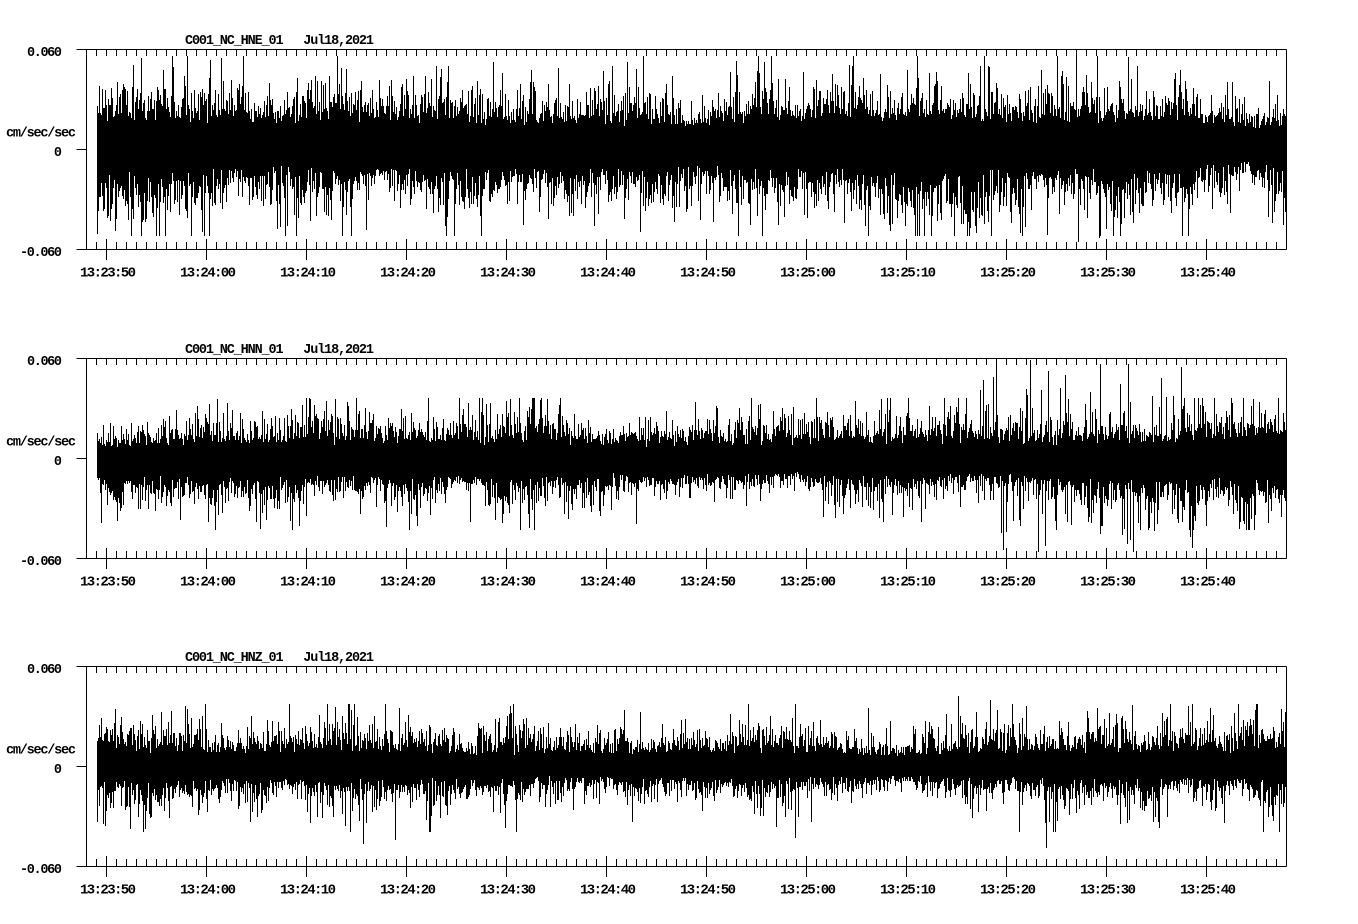  What do you see at coordinates (279, 658) in the screenshot?
I see `svg-text: C001_NC_HNZ_01 Jul18,2021` at bounding box center [279, 658].